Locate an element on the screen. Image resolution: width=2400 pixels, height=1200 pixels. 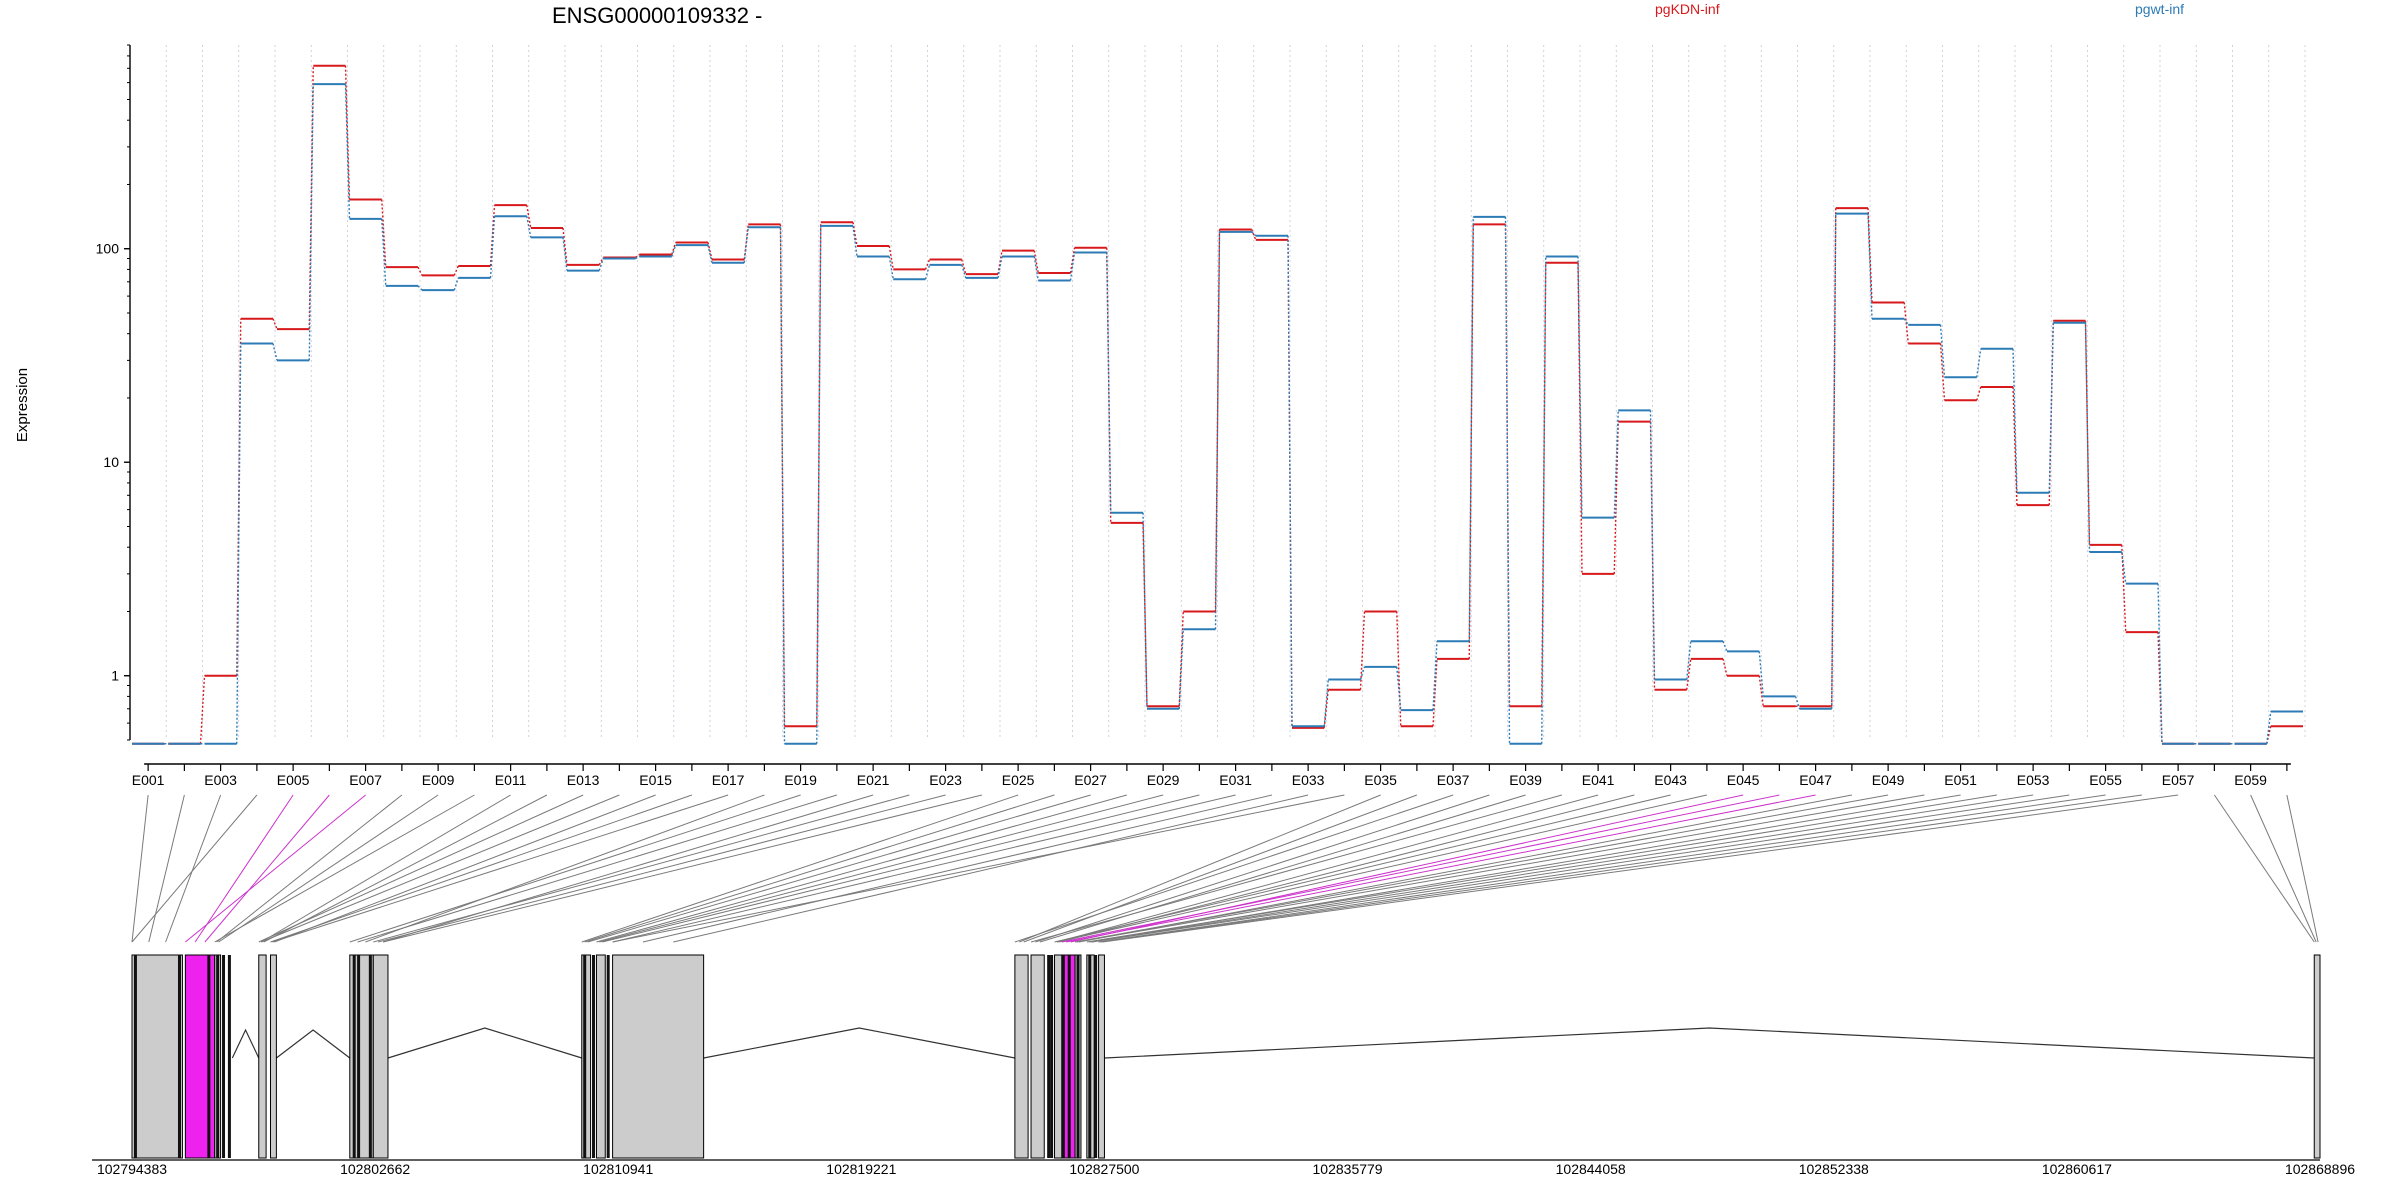
chart-title: ENSG00000109332 - is located at coordinates (657, 15).